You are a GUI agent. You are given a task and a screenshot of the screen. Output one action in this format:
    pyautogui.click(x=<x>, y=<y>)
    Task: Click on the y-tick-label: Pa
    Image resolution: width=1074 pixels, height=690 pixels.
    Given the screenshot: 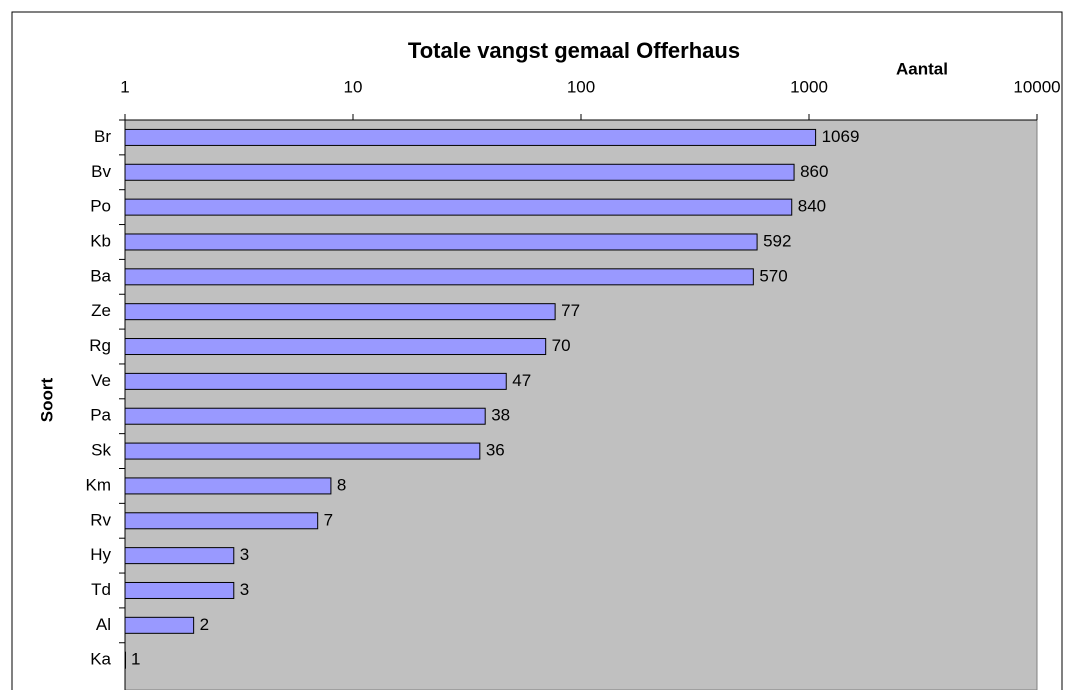 What is the action you would take?
    pyautogui.click(x=100, y=415)
    